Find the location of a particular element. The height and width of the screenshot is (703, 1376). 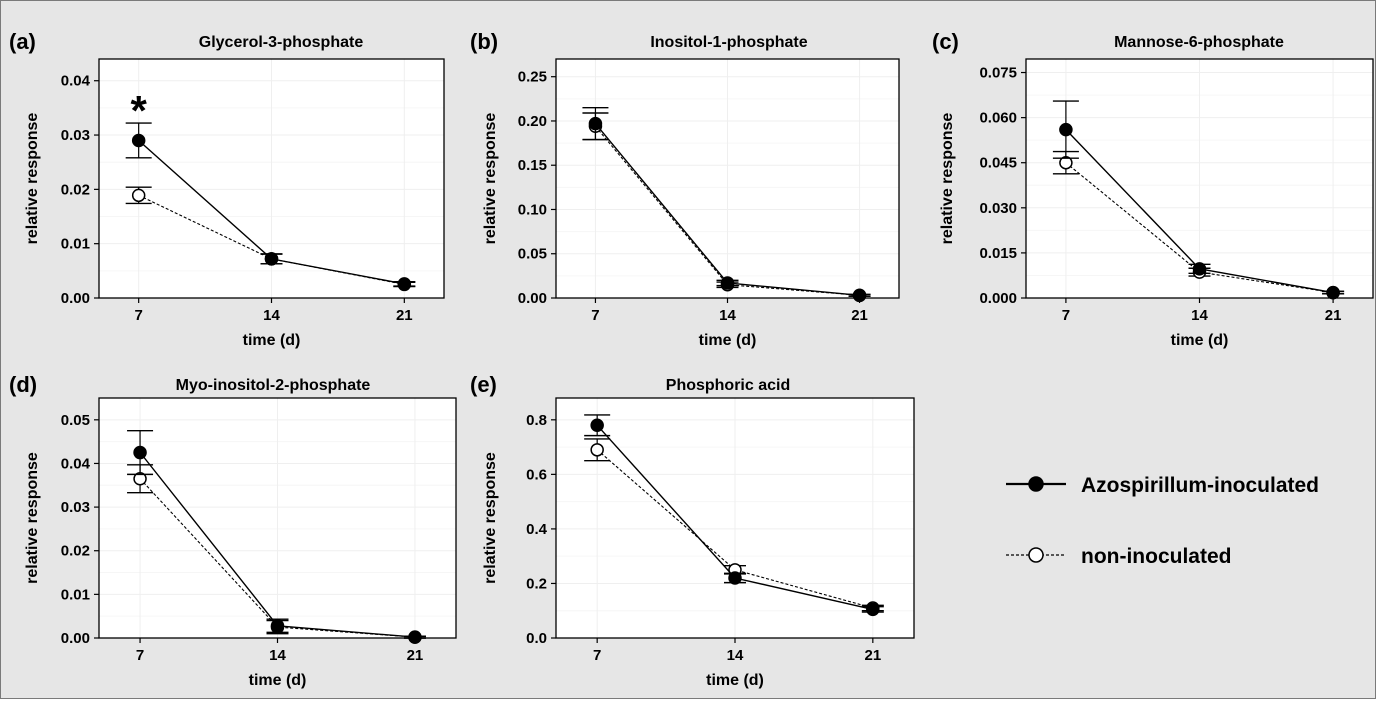

y-tick-label: 0.0 is located at coordinates (536, 638).